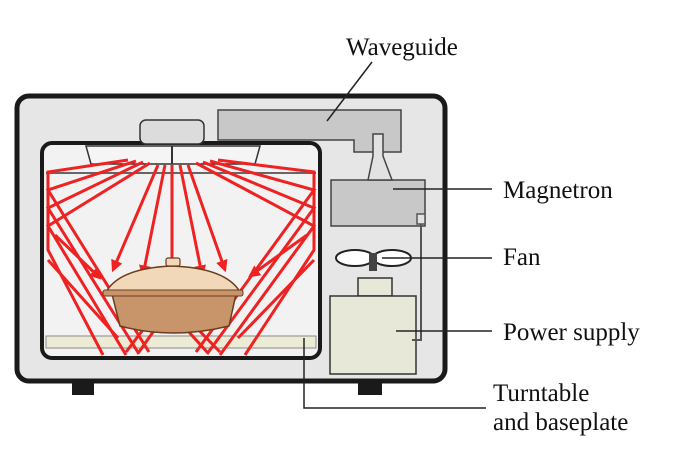 The image size is (679, 458). What do you see at coordinates (373, 260) in the screenshot?
I see `fan-icon` at bounding box center [373, 260].